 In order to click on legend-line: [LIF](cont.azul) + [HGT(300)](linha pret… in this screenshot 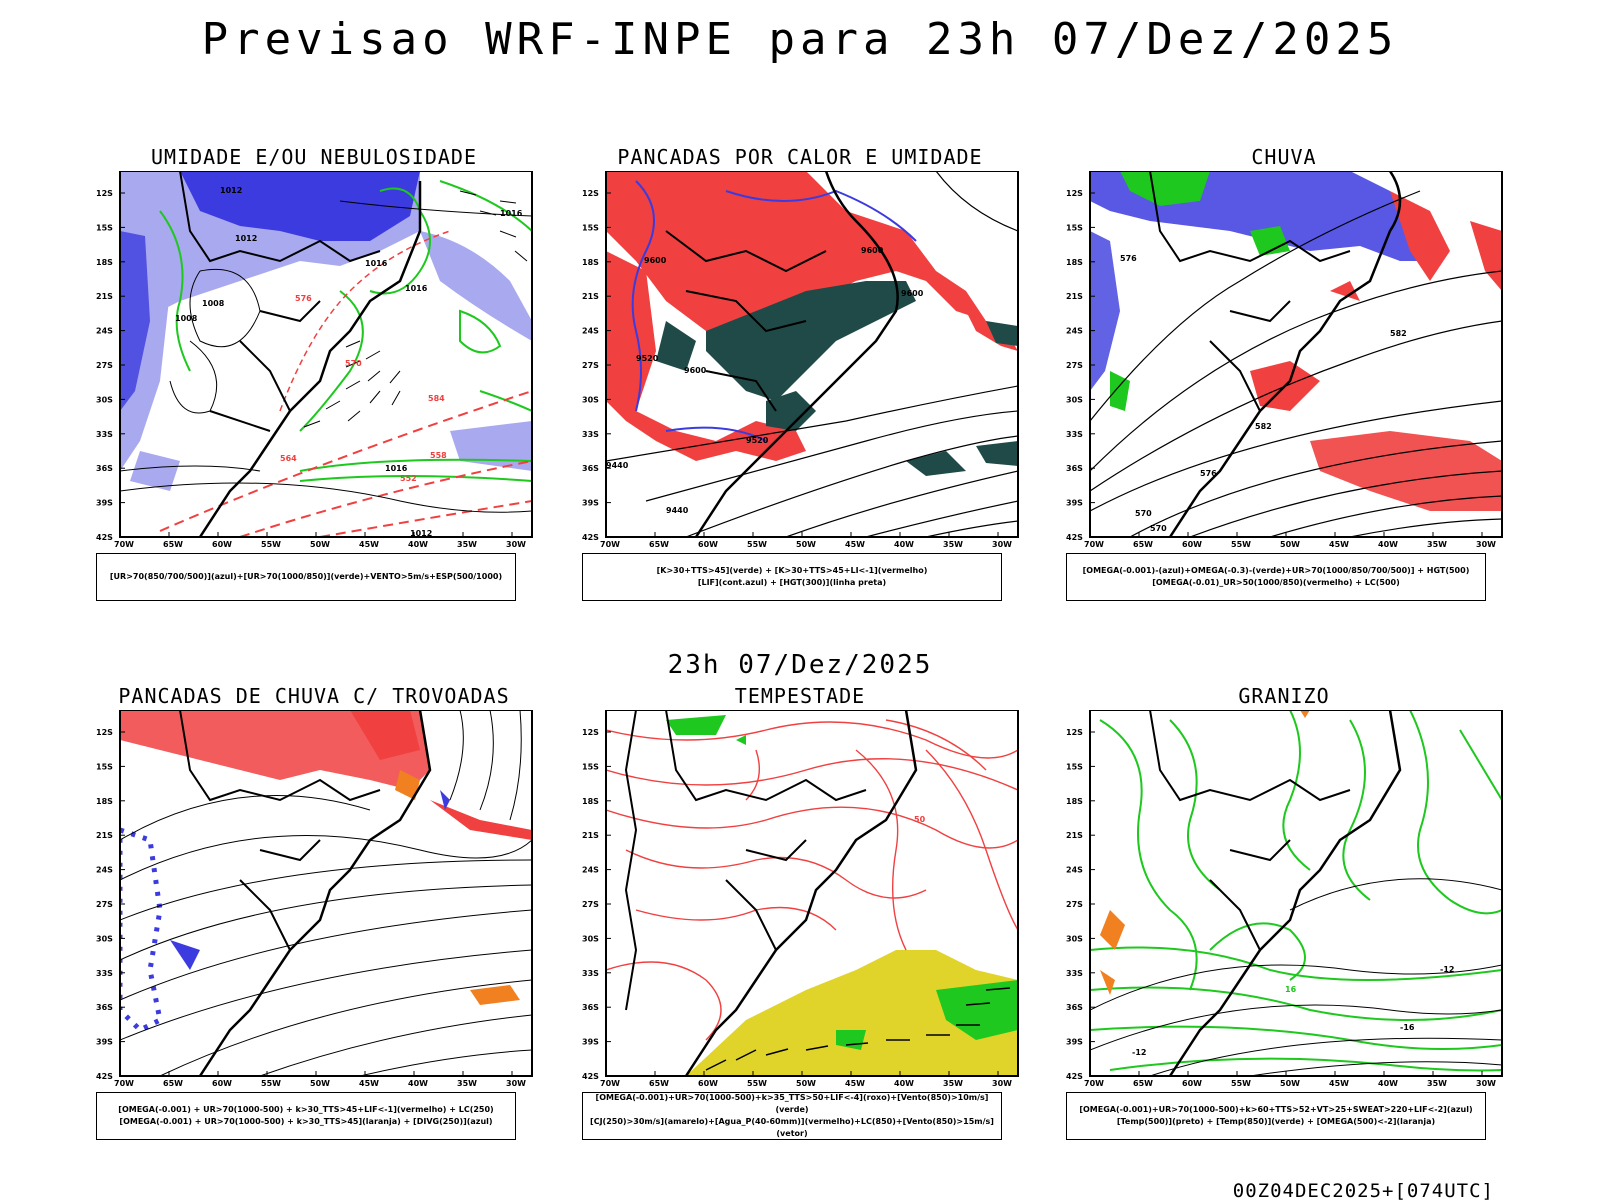, I will do `click(792, 582)`.